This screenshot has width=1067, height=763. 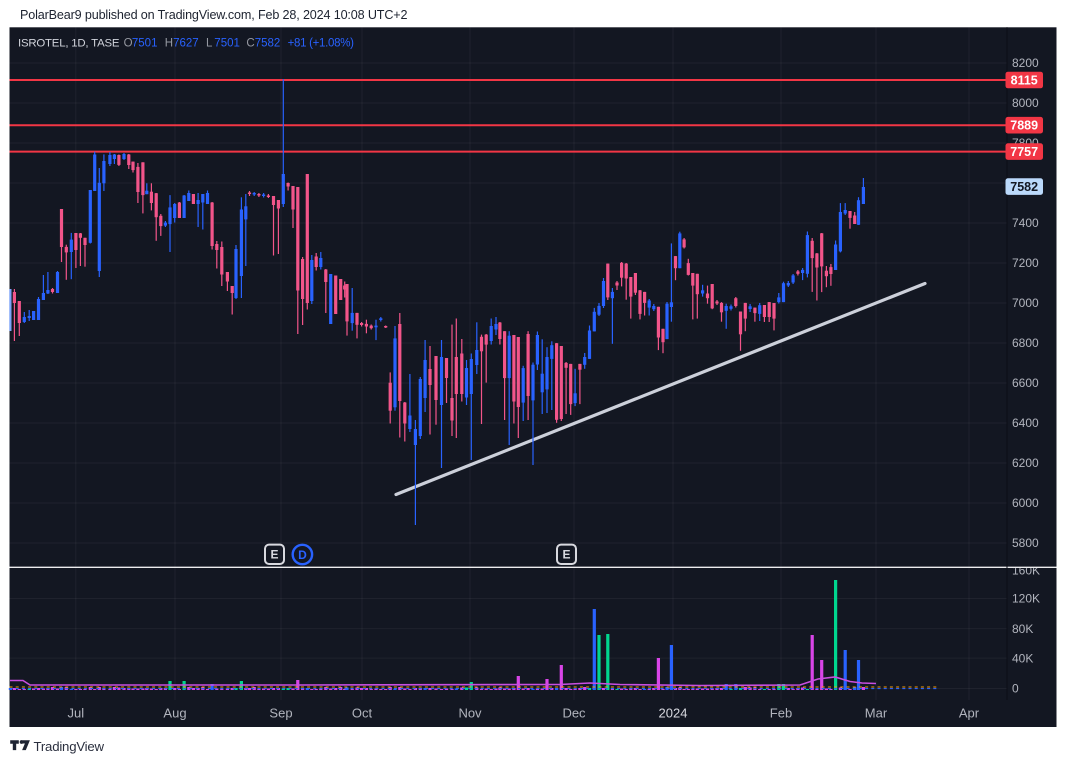 I want to click on svg-text: 5800, so click(x=1025, y=543).